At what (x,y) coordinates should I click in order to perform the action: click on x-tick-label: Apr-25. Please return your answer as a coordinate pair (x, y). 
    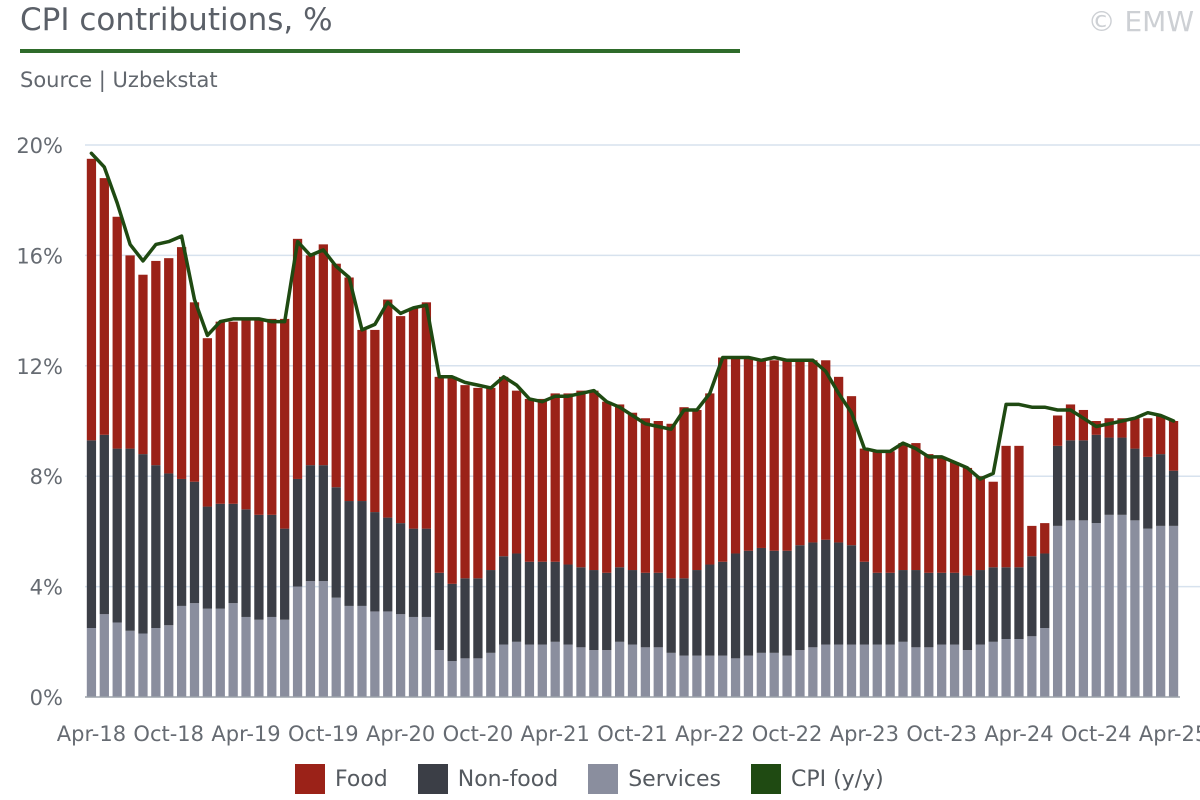
    Looking at the image, I should click on (1169, 734).